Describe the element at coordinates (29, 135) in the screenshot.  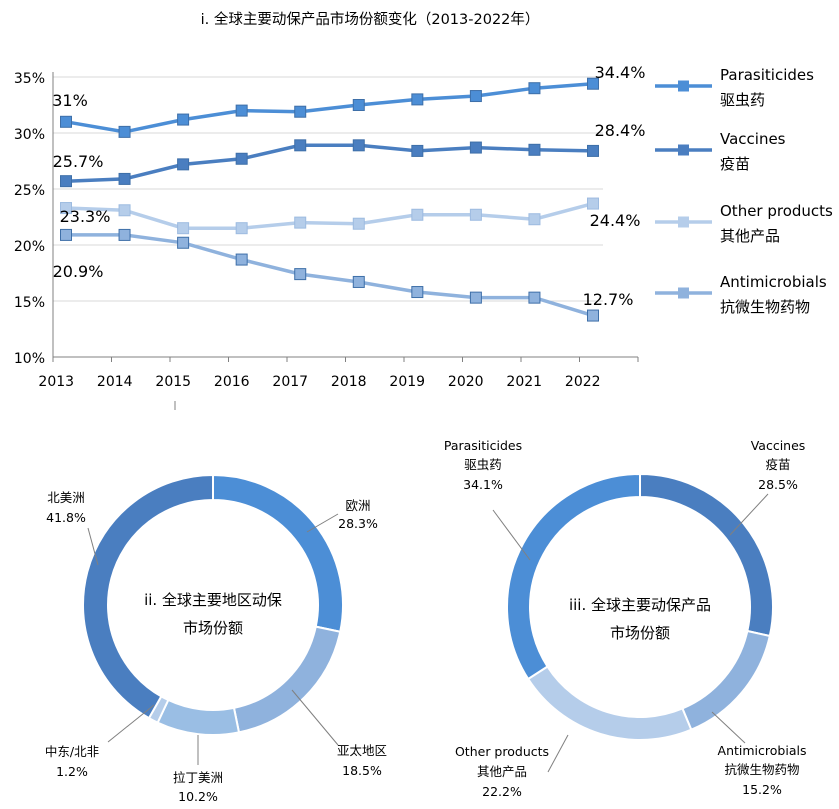
I see `y-tick-label: 30%` at that location.